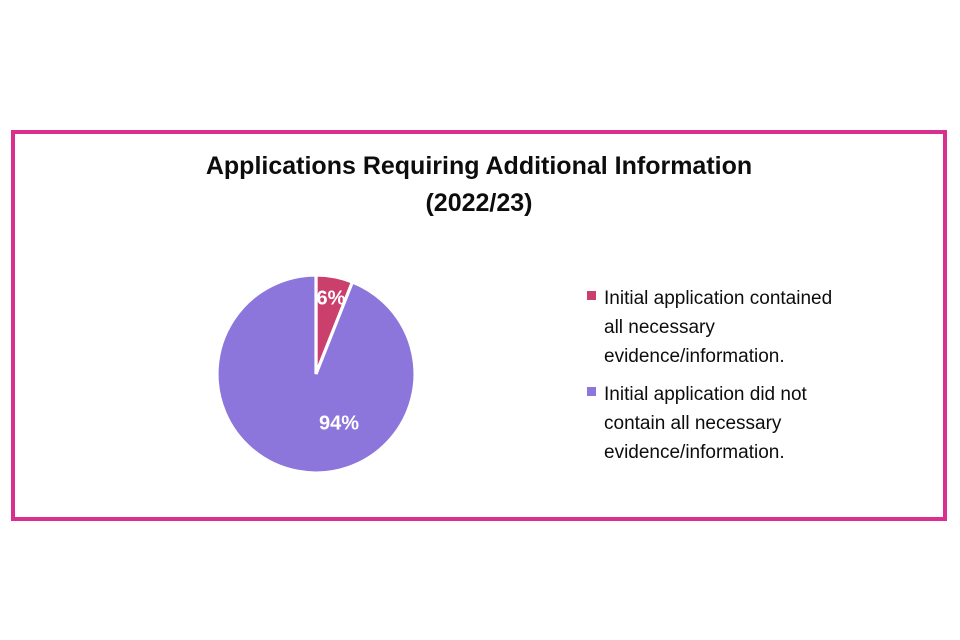  I want to click on pie-slice, so click(316, 374).